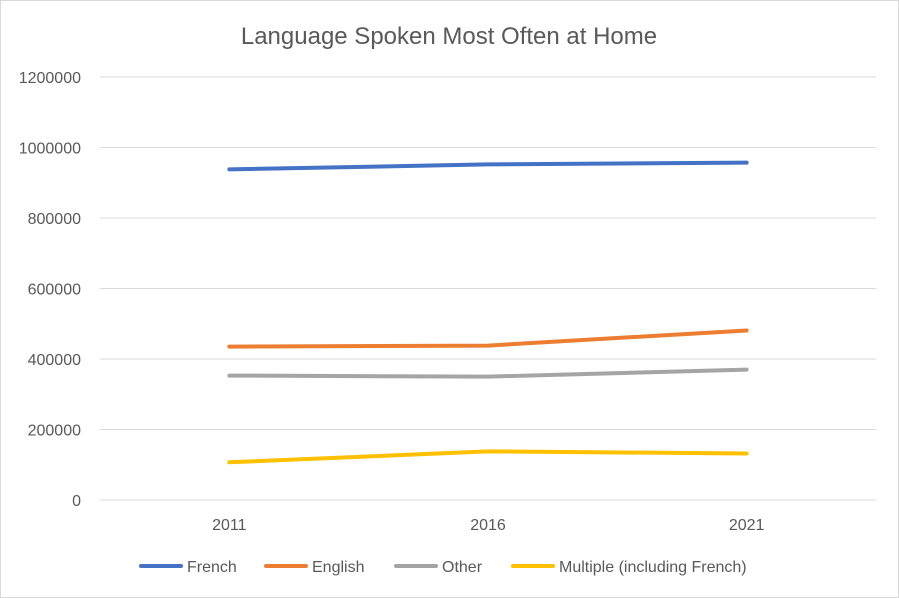 The image size is (899, 598). I want to click on series-line-other, so click(488, 373).